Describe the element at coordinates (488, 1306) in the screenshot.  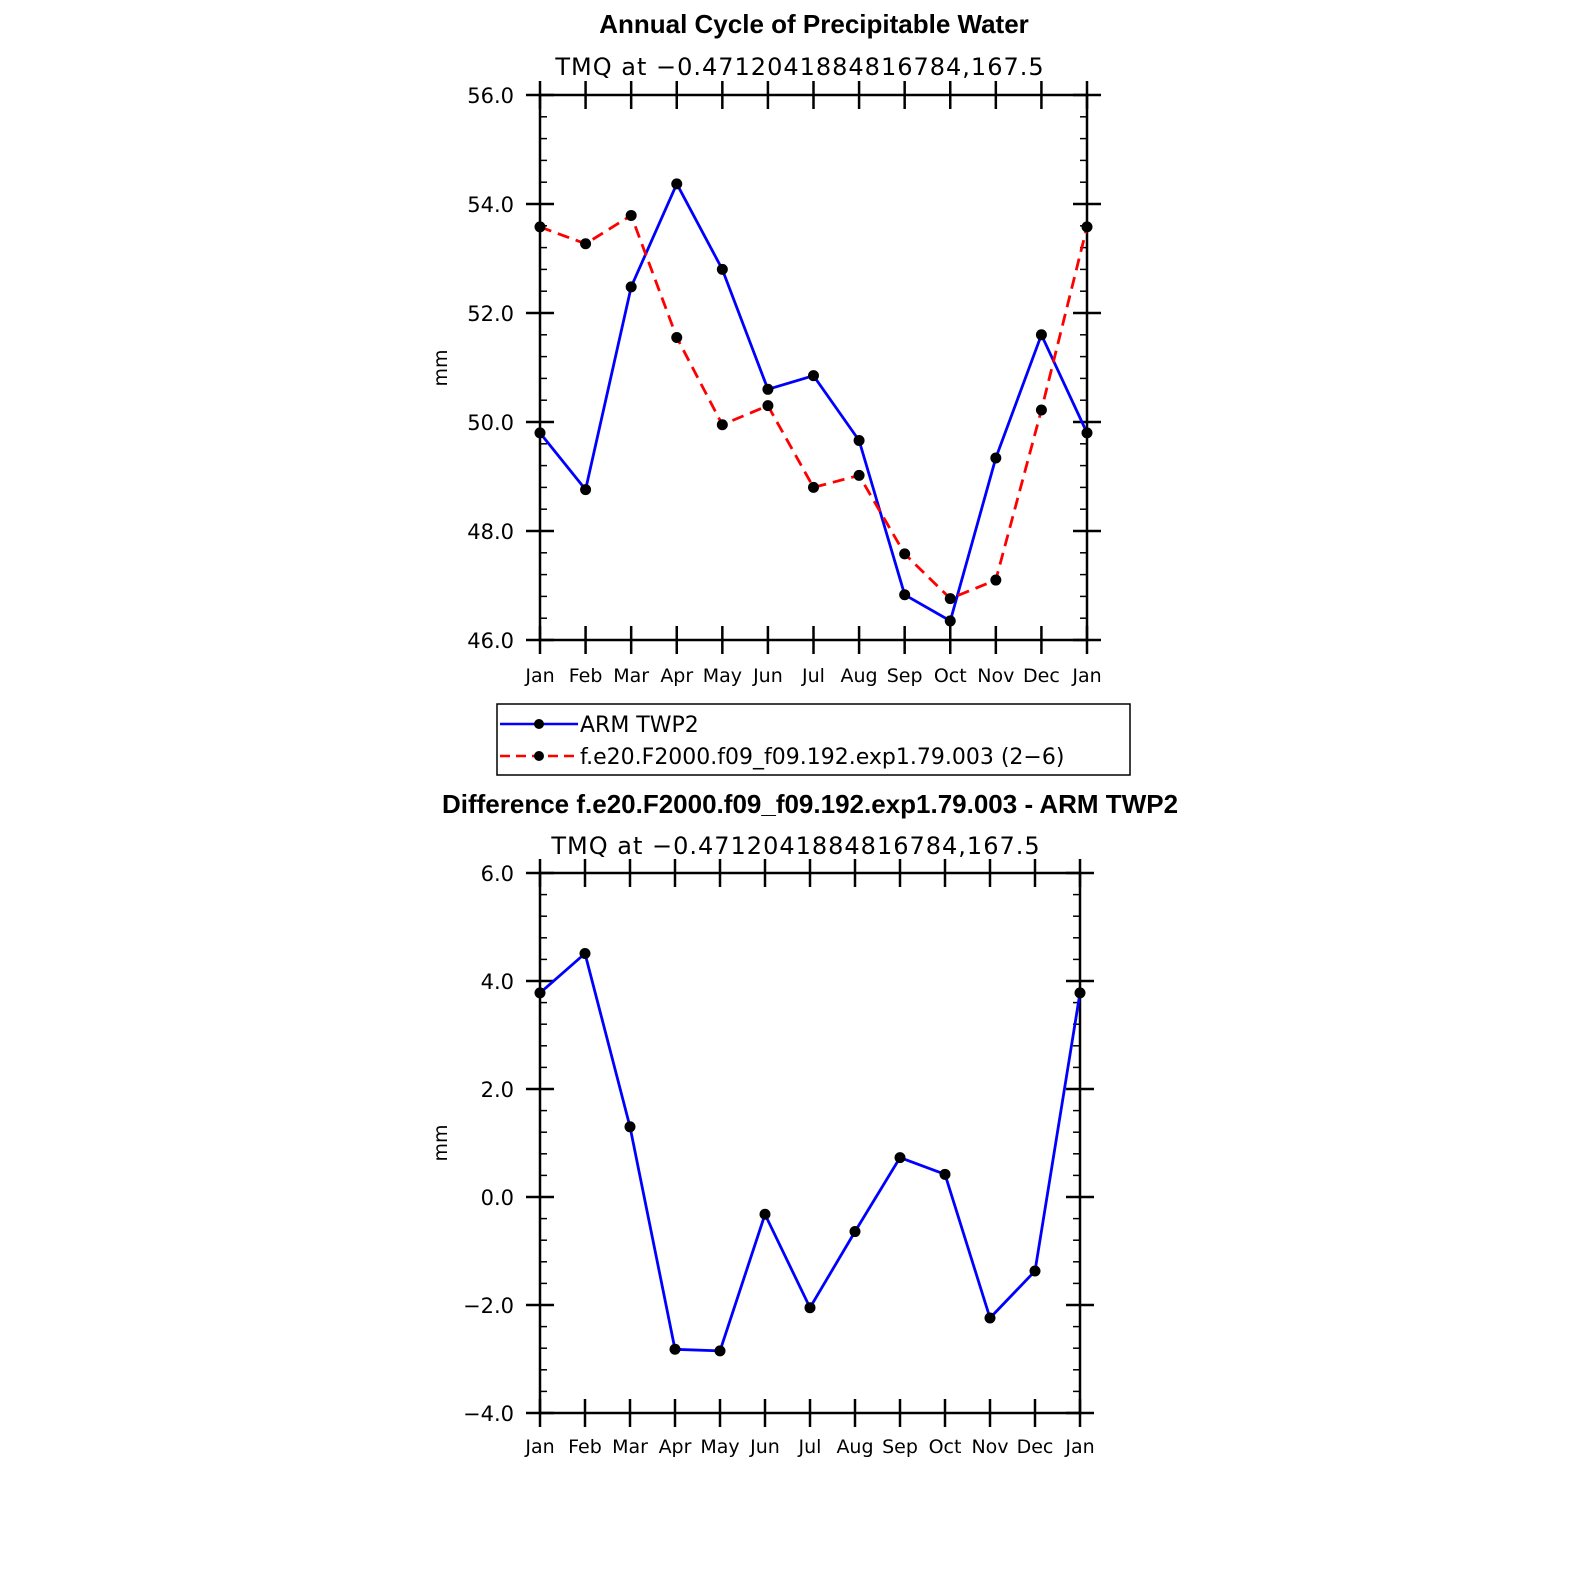
I see `y-tick-label: −2.0` at that location.